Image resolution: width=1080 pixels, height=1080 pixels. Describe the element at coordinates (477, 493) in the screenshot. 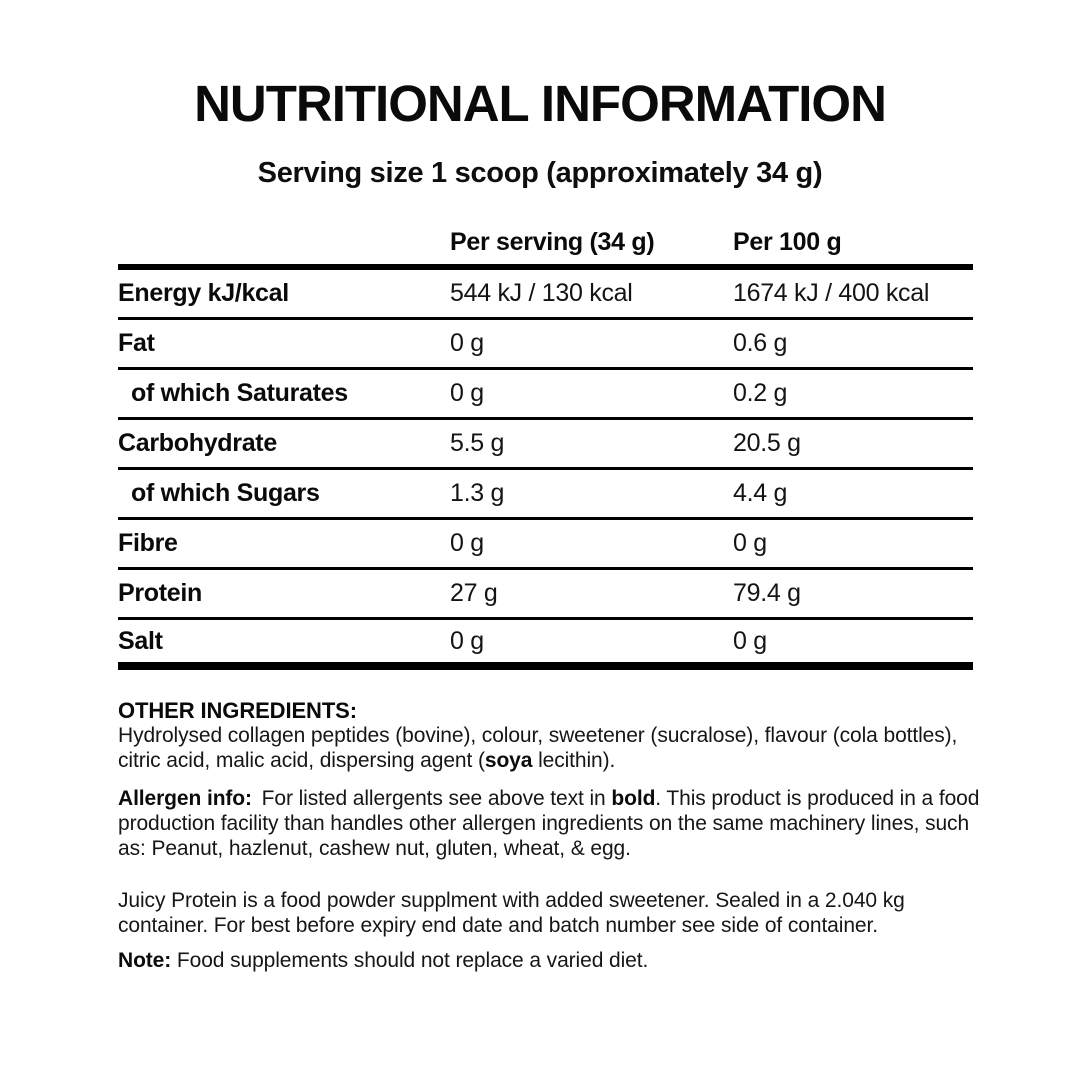

I see `row-per-serving-value: 1.3 g` at that location.